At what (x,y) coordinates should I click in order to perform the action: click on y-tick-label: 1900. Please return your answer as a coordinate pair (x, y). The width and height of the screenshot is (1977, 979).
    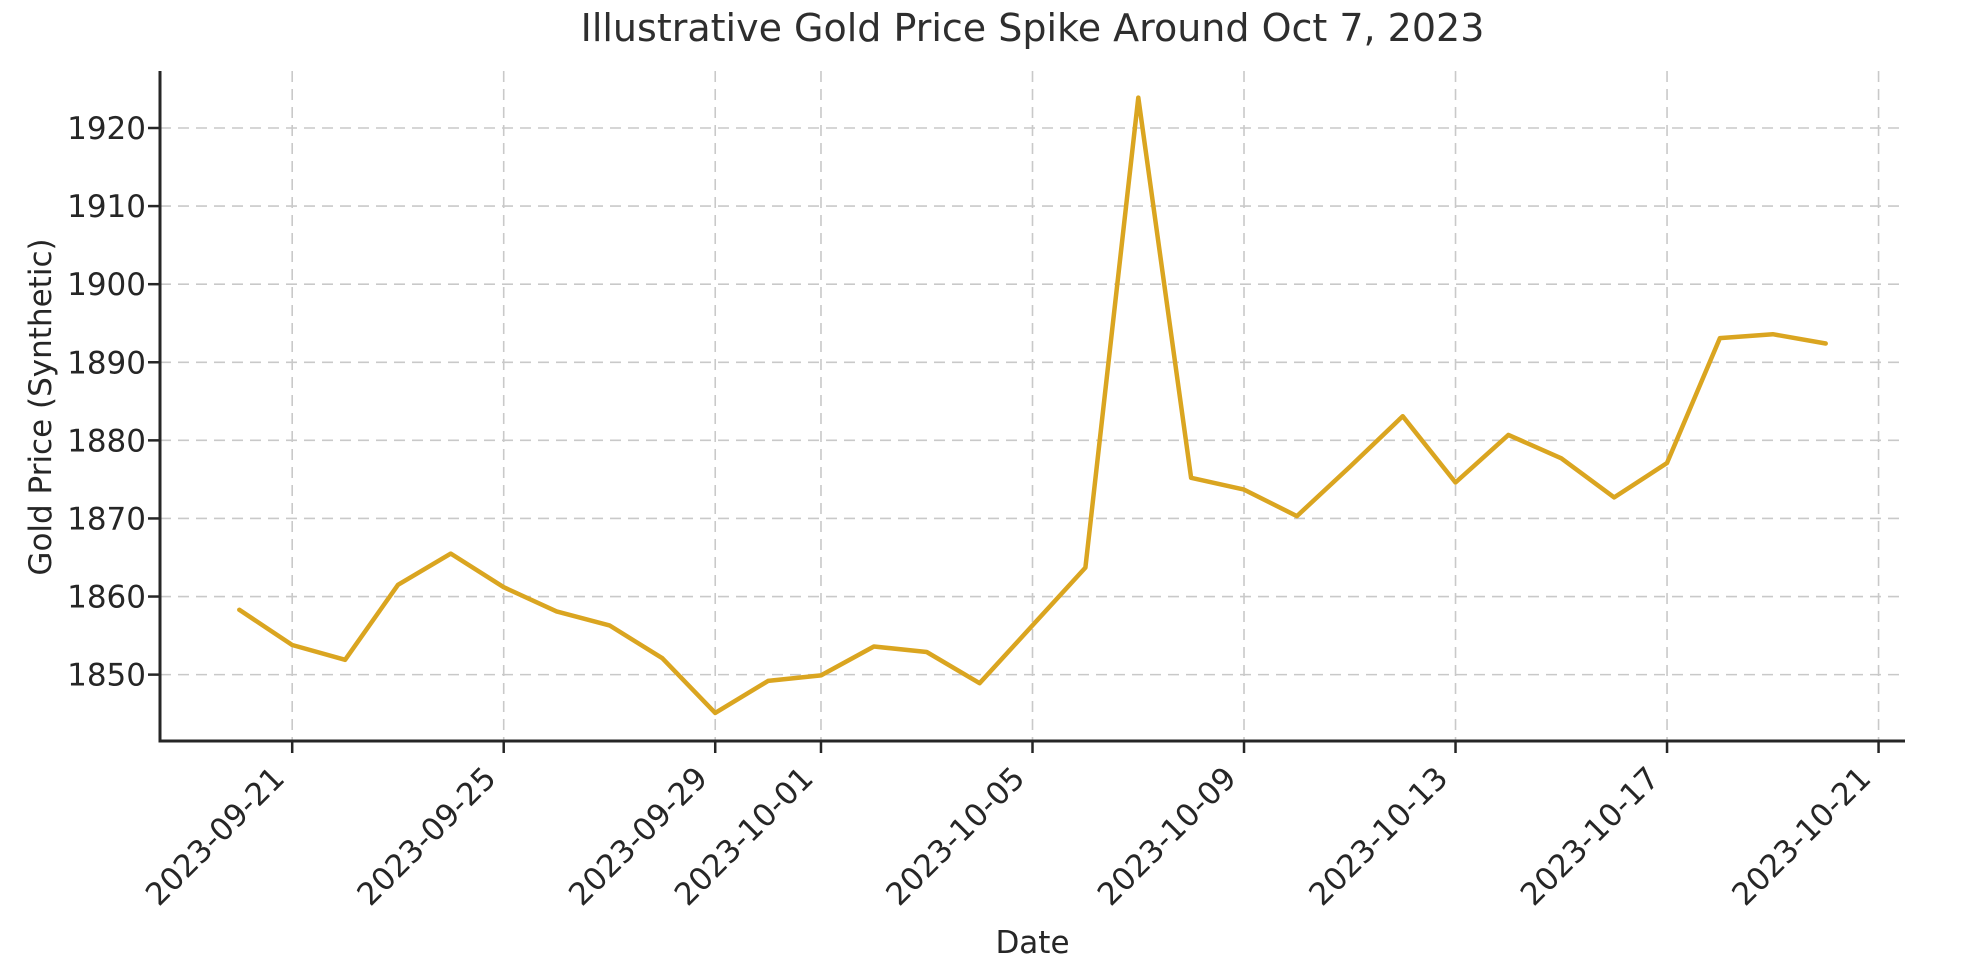
    Looking at the image, I should click on (106, 285).